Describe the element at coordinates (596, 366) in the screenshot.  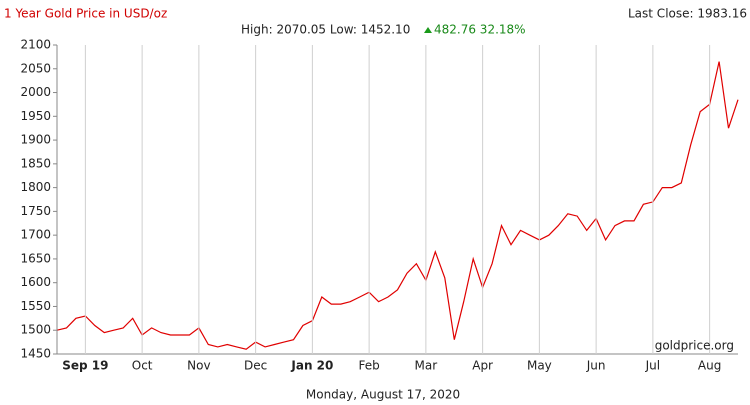
I see `x-tick-label: Jun` at that location.